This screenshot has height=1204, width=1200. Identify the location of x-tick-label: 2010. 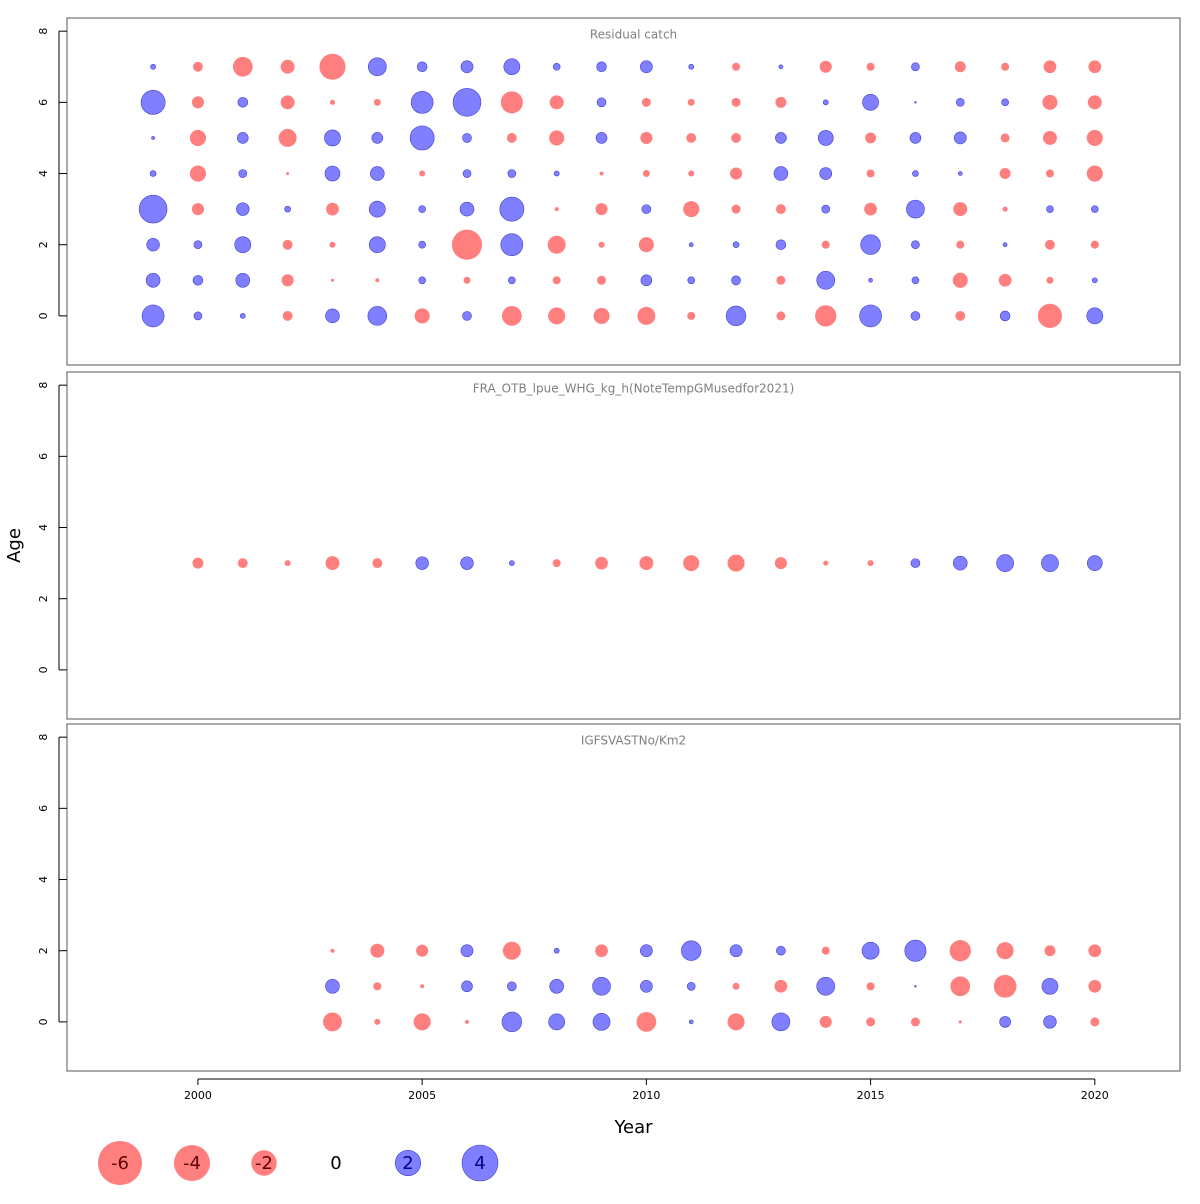
(646, 1095).